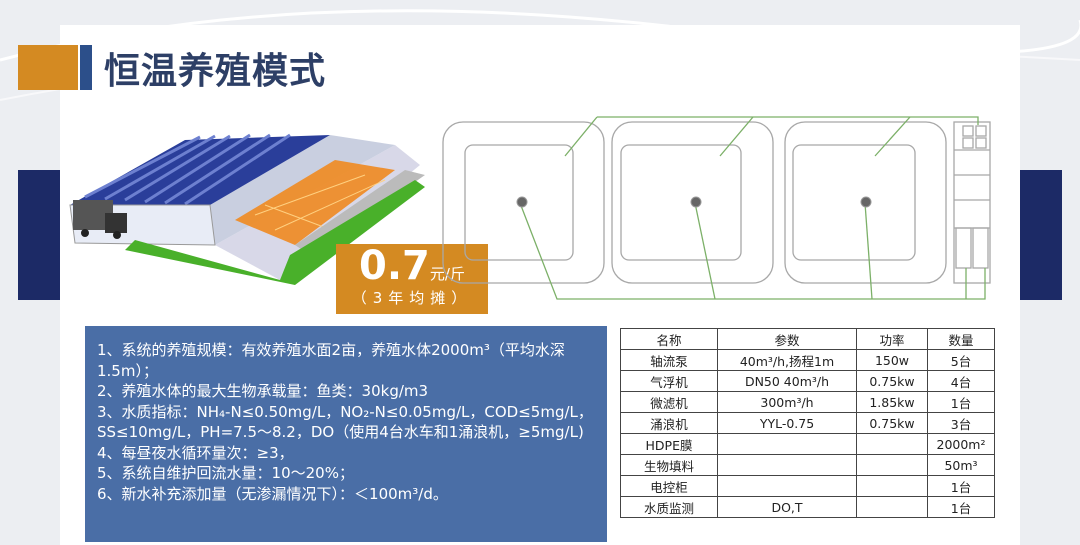 The image size is (1080, 545). What do you see at coordinates (225, 473) in the screenshot?
I see `info-line: 5、系统自维护回流水量：10～20%；` at bounding box center [225, 473].